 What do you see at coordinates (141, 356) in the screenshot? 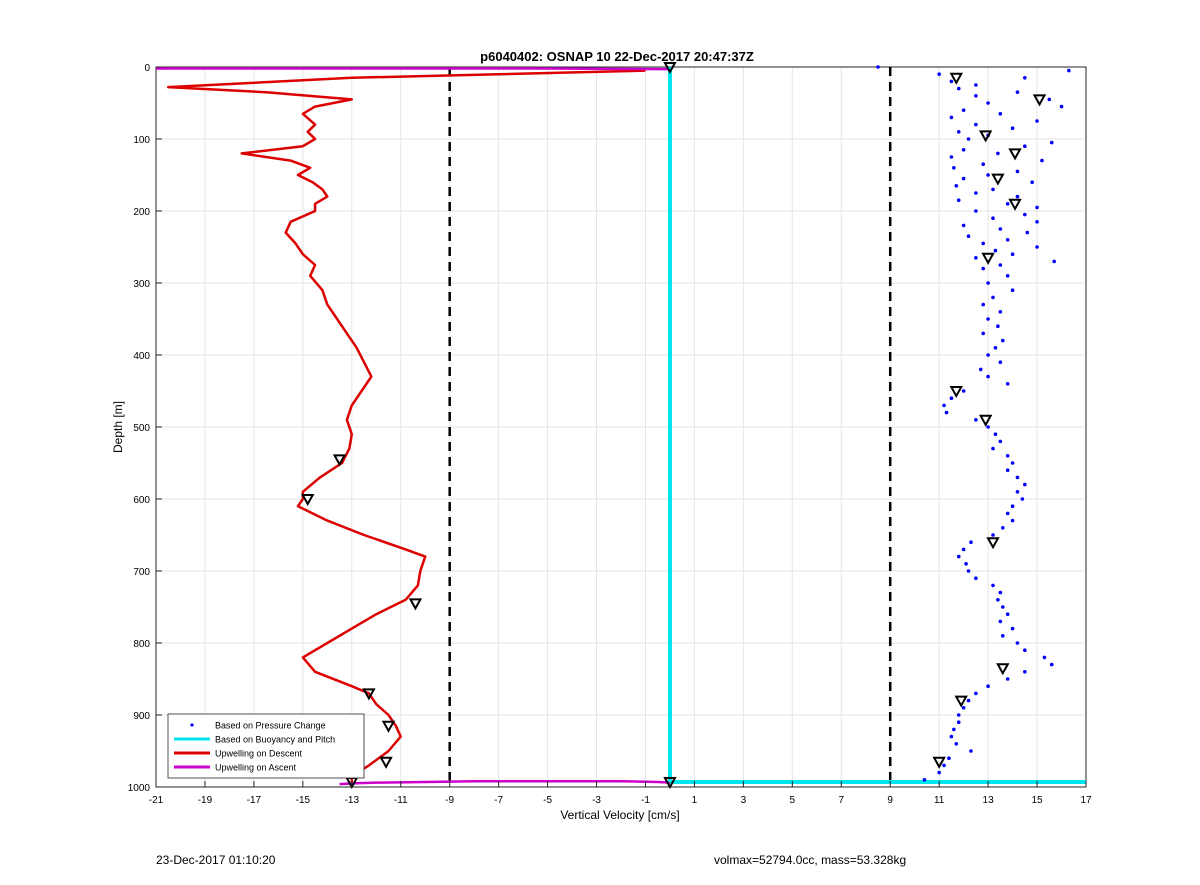
I see `y-tick-label: 400` at bounding box center [141, 356].